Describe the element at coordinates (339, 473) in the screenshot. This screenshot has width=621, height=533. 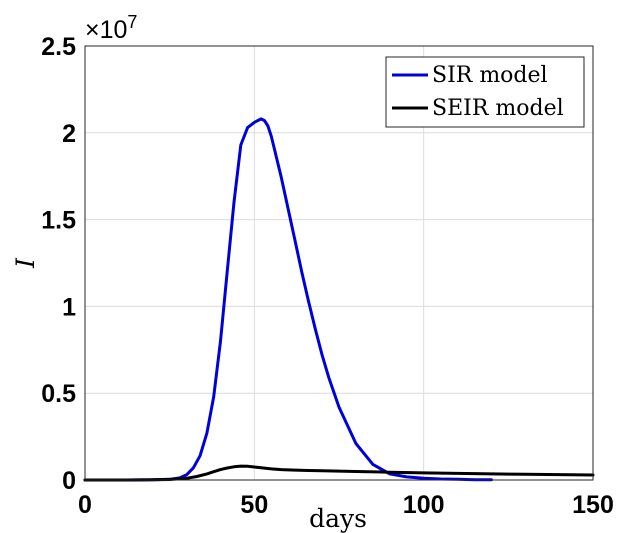
I see `series-line-seir` at that location.